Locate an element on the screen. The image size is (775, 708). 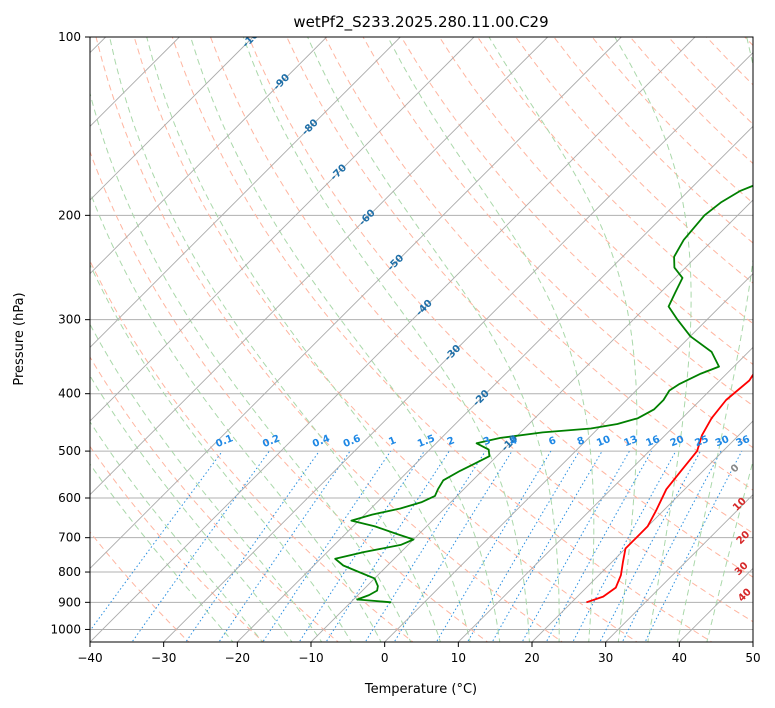
x-tick-label: 30 is located at coordinates (605, 658).